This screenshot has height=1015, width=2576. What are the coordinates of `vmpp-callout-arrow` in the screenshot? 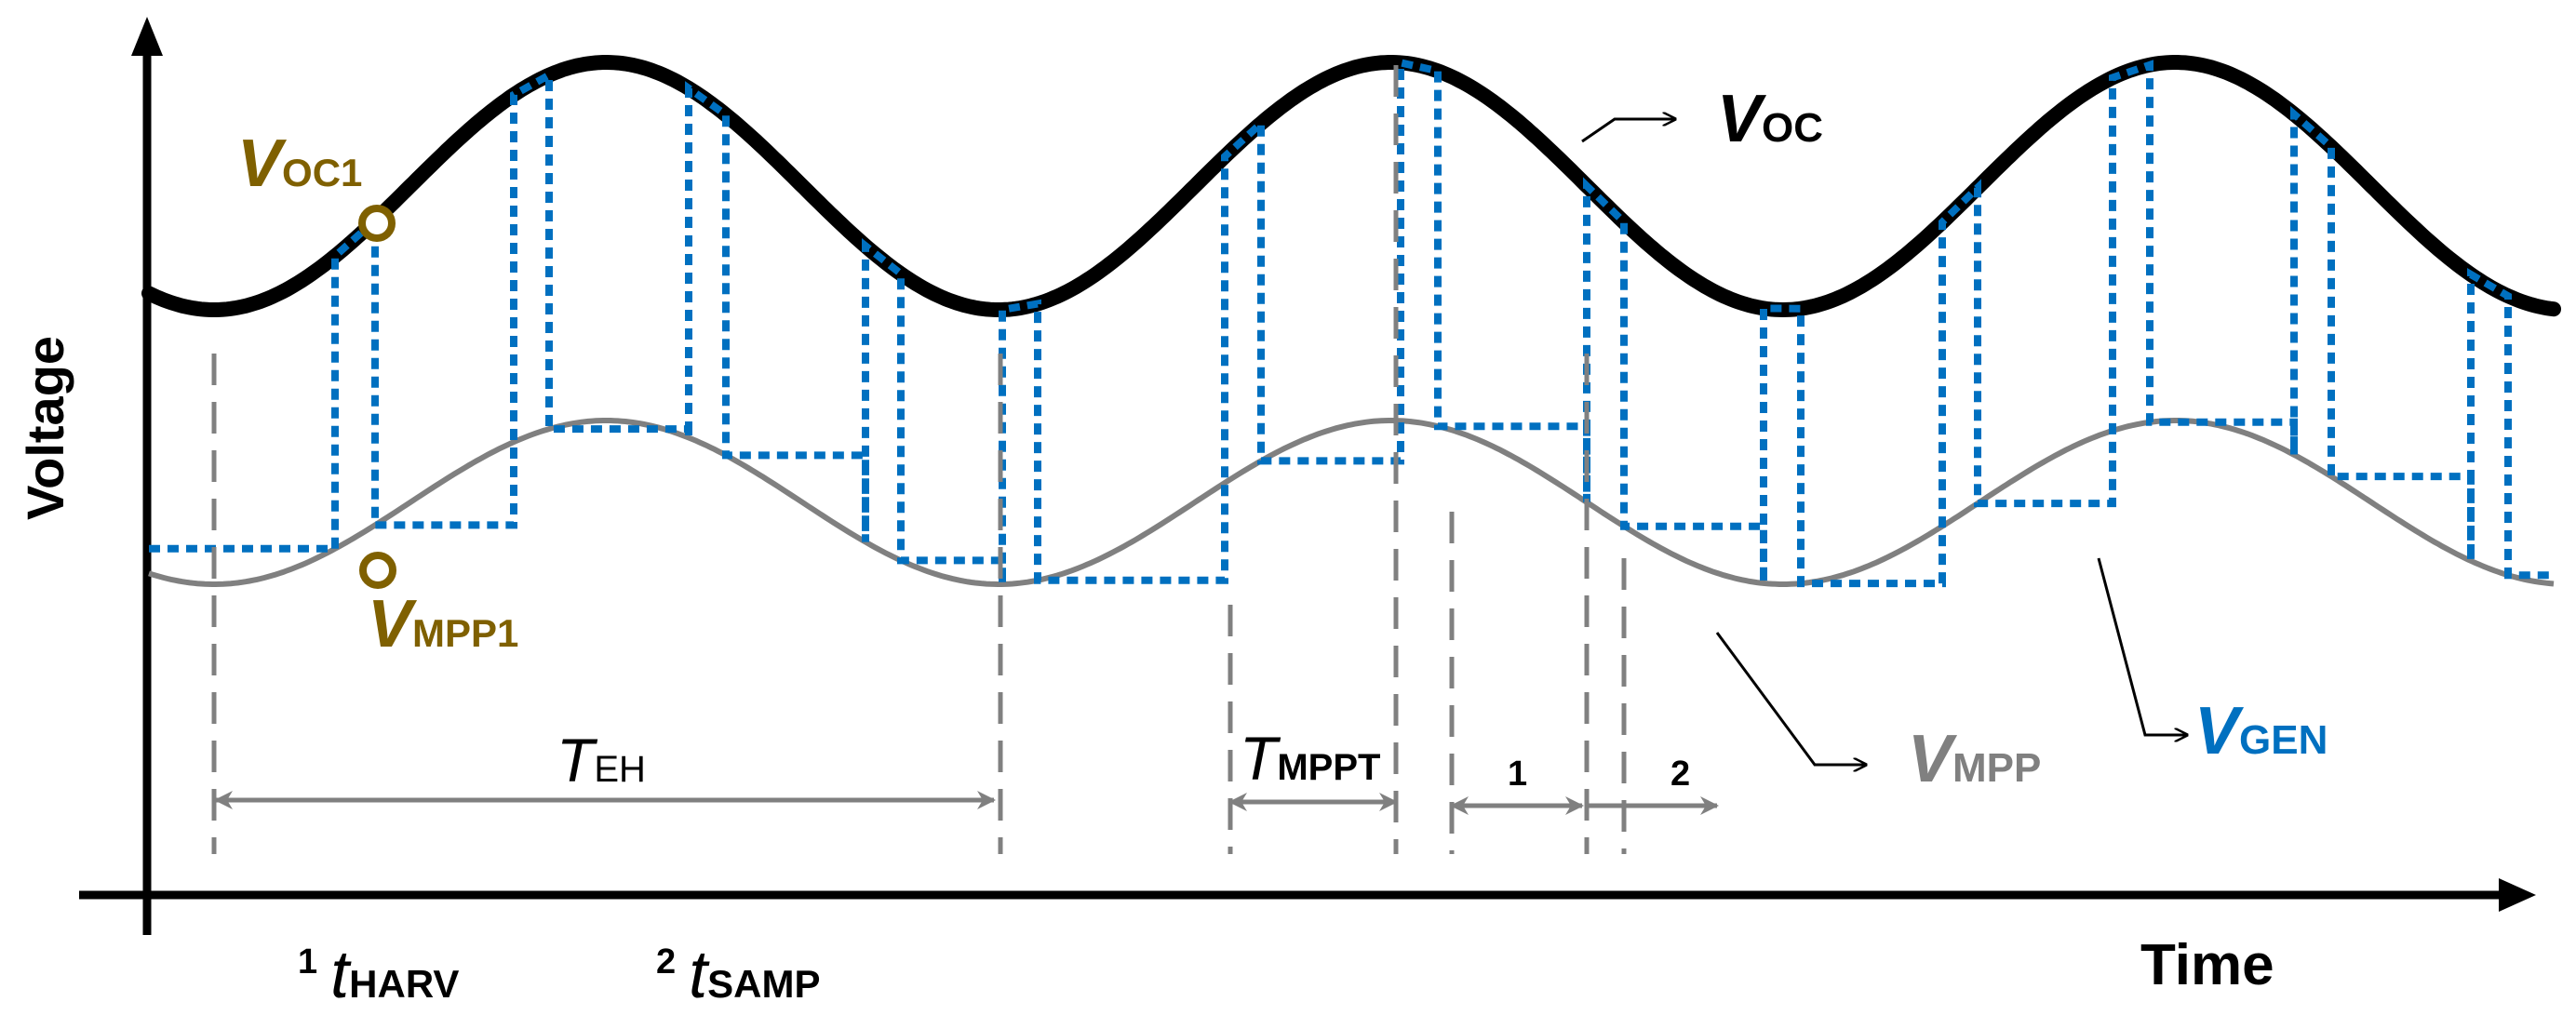 It's located at (1790, 698).